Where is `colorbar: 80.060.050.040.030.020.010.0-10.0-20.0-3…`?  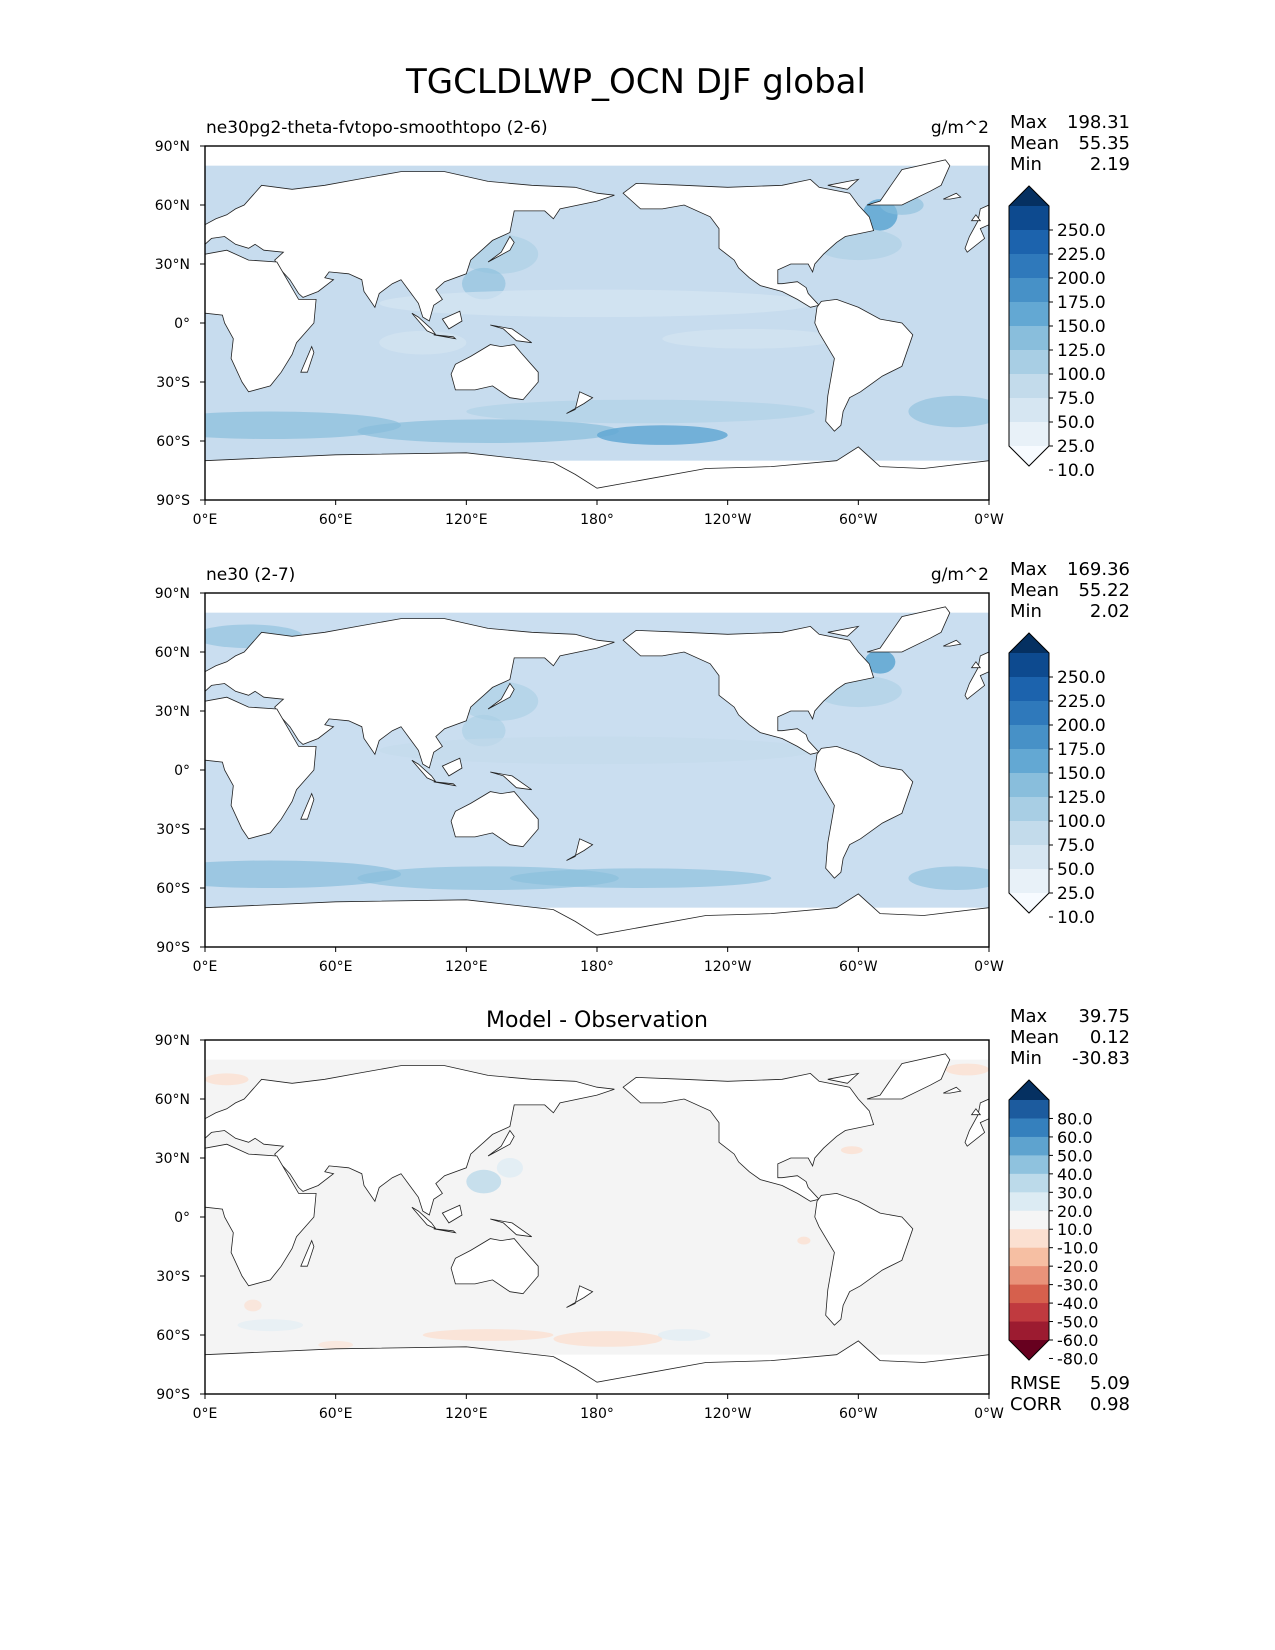 colorbar: 80.060.050.040.030.020.010.0-10.0-20.0-3… is located at coordinates (1053, 1223).